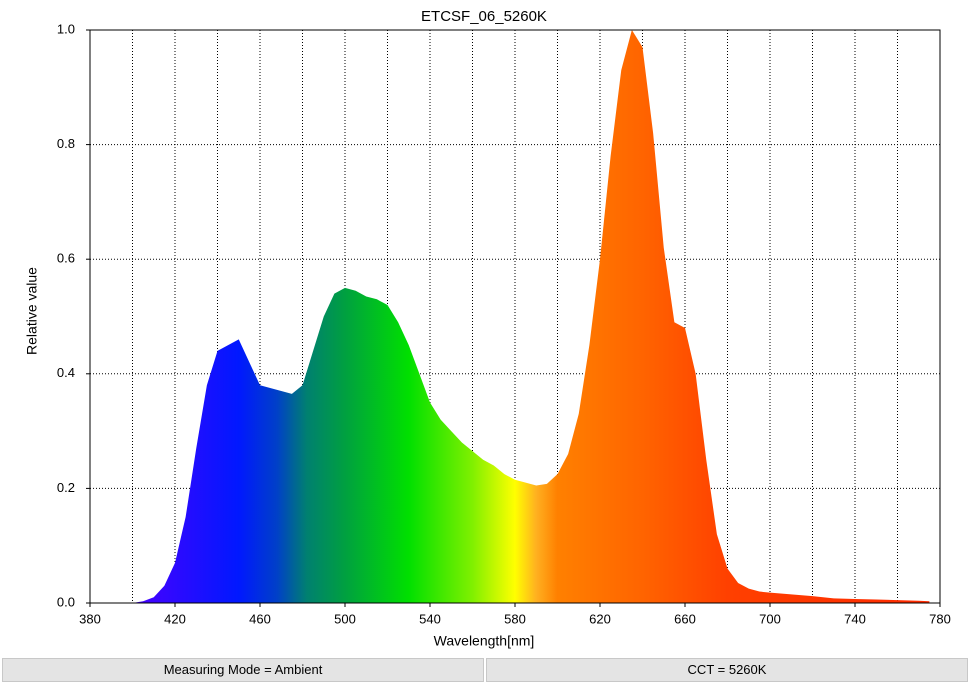  Describe the element at coordinates (66, 28) in the screenshot. I see `y-tick-label: 1.0` at that location.